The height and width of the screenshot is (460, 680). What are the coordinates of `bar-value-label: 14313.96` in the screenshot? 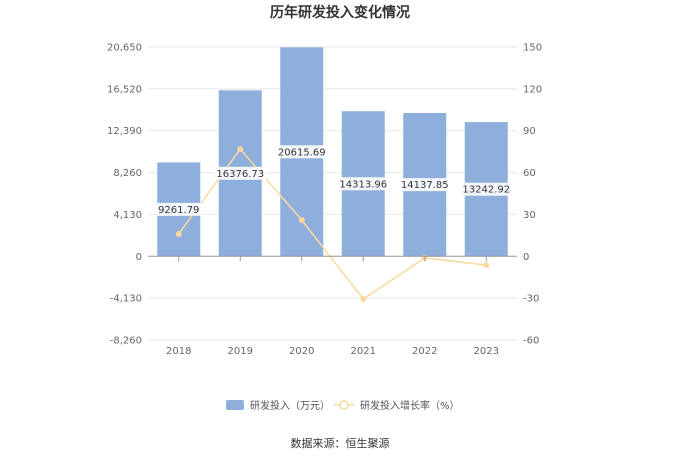 It's located at (363, 184).